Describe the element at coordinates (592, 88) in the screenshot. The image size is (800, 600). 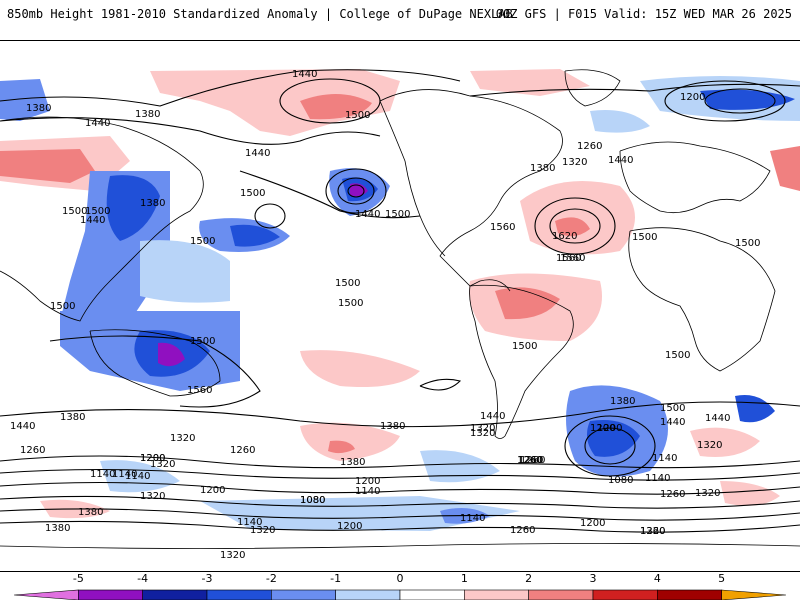
I see `coastline-greenland` at that location.